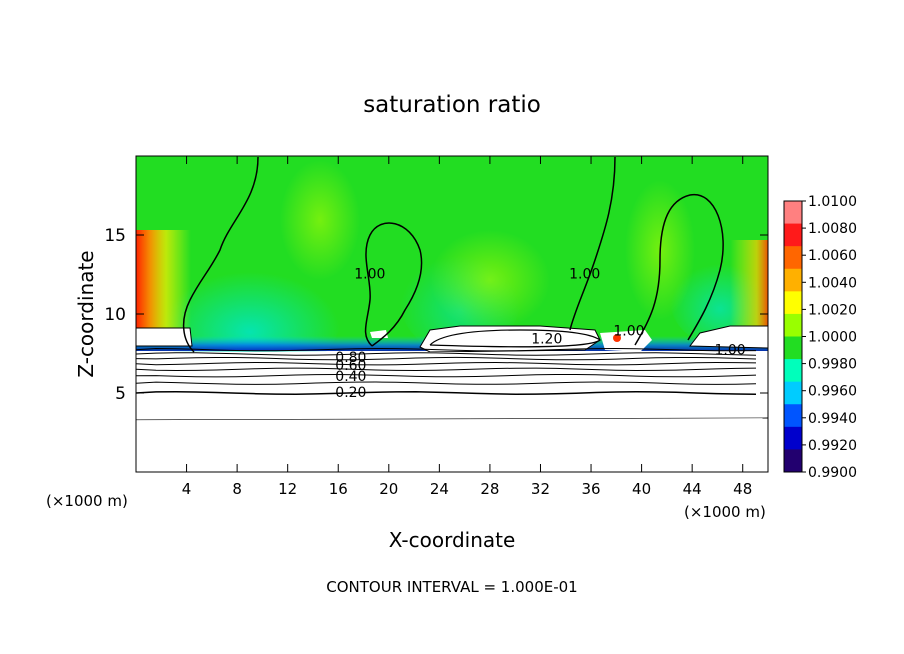 This screenshot has width=904, height=654. Describe the element at coordinates (393, 284) in the screenshot. I see `contour-1.00-center` at that location.